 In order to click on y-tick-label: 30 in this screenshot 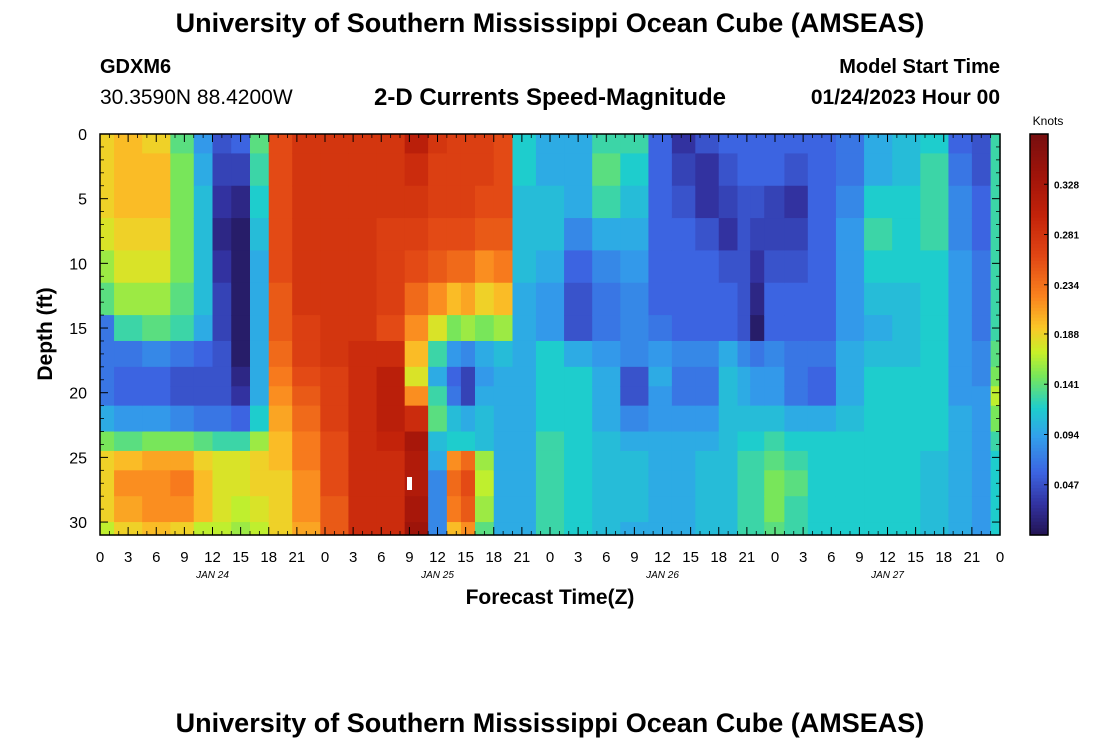, I will do `click(78, 523)`.